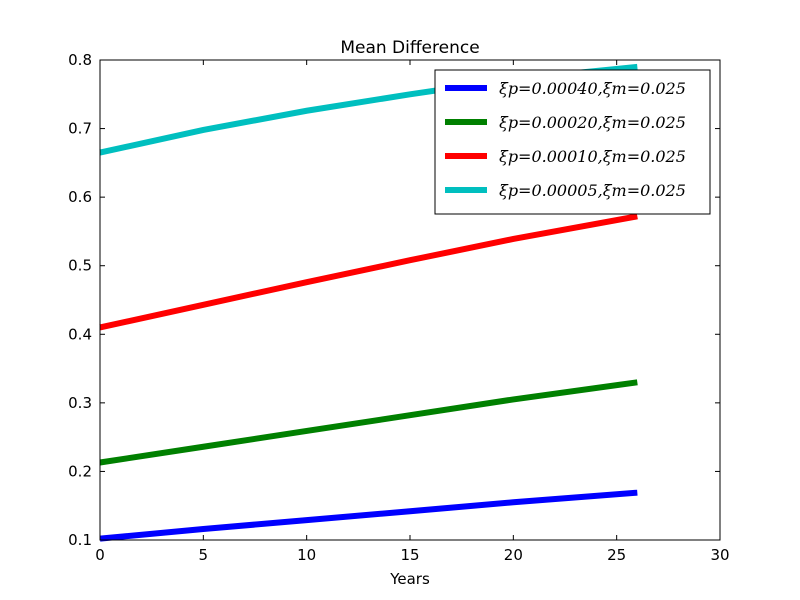 The image size is (800, 600). What do you see at coordinates (719, 555) in the screenshot?
I see `x-tick-label: 30` at bounding box center [719, 555].